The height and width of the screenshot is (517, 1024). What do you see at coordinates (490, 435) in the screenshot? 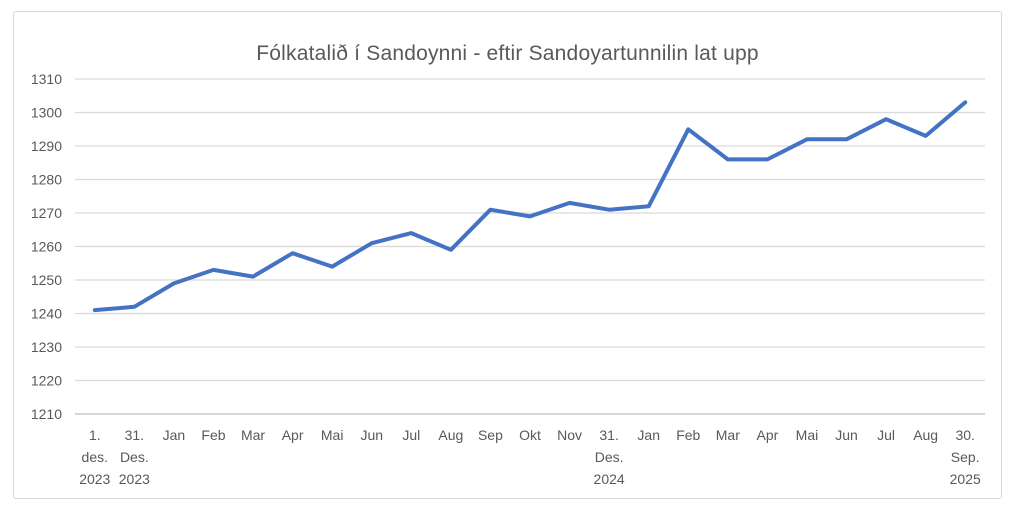
I see `x-tick-label: Sep` at bounding box center [490, 435].